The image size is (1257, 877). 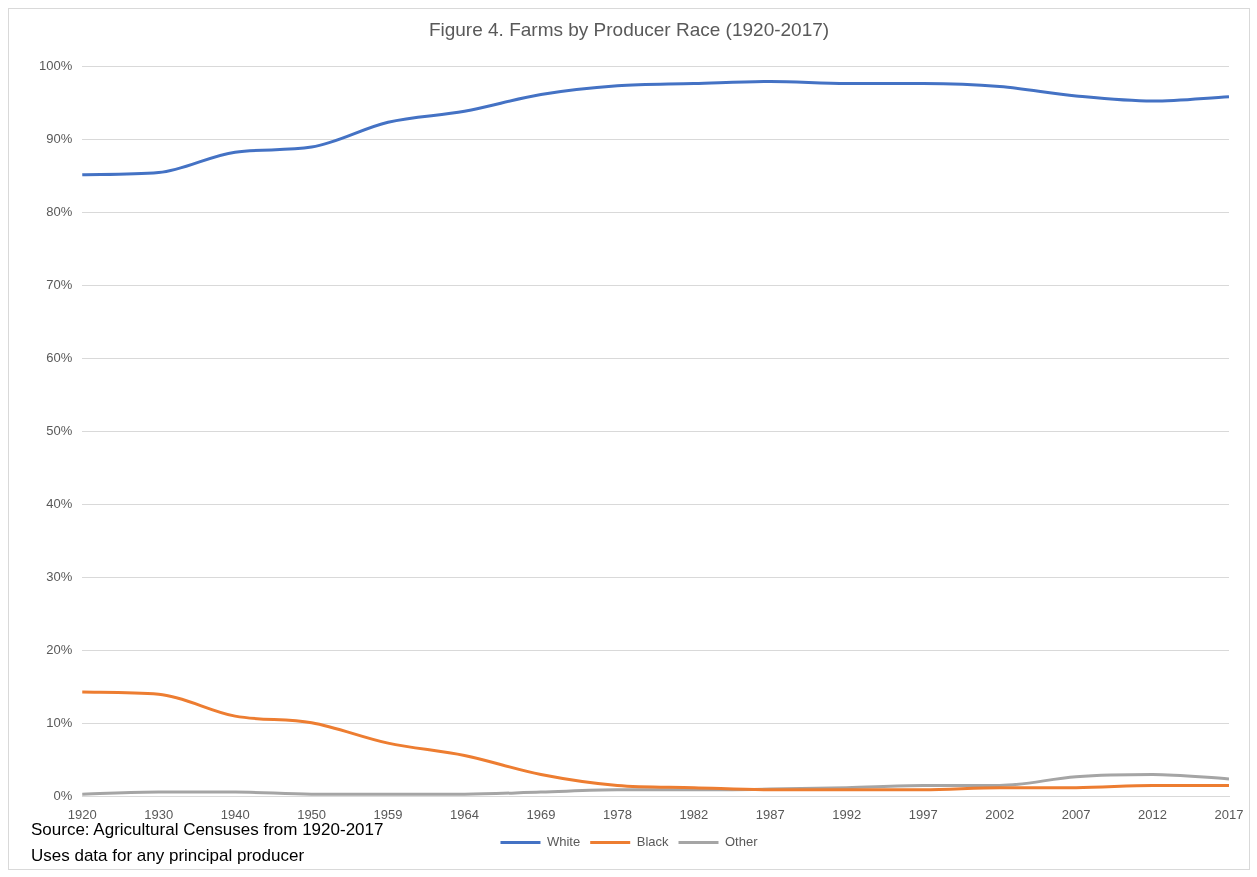 I want to click on x-tick-label: 1982, so click(x=694, y=814).